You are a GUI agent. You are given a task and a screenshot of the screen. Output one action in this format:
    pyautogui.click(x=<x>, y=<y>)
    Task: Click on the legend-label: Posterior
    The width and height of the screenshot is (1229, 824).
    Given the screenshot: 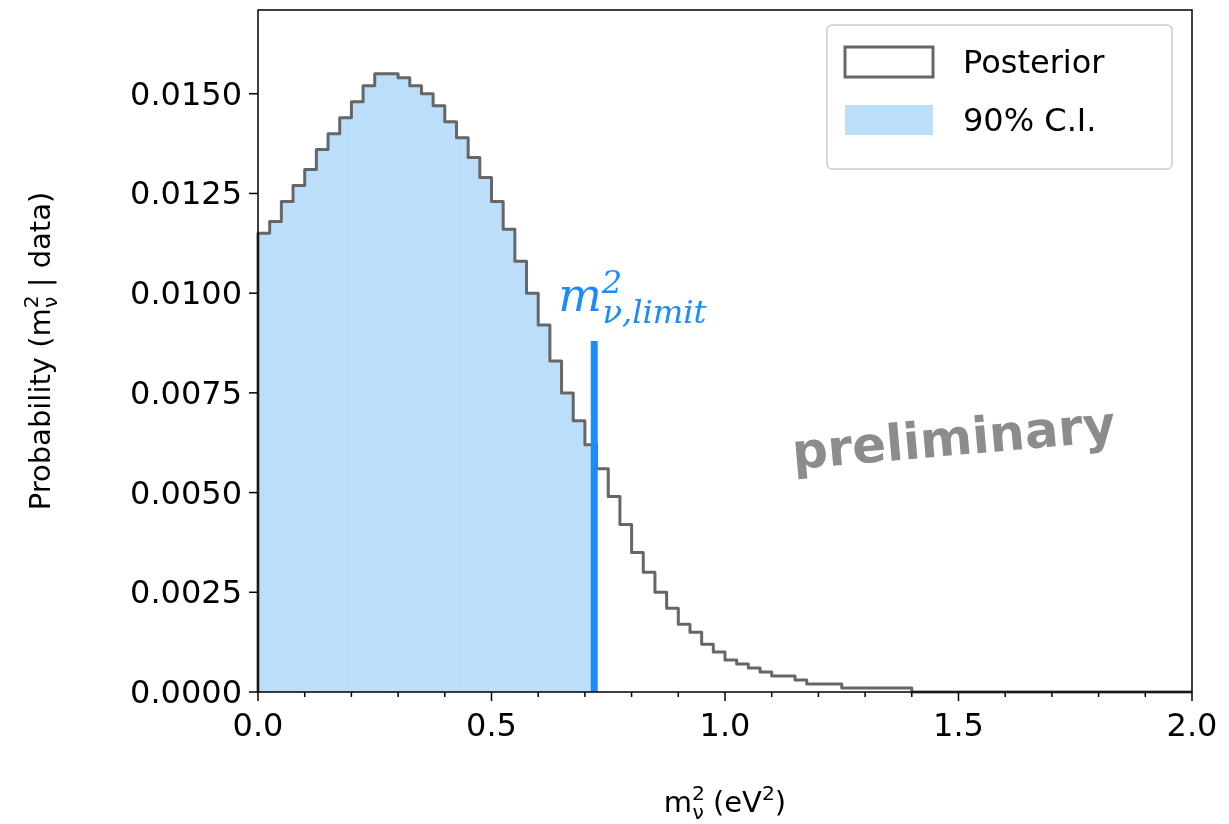 What is the action you would take?
    pyautogui.click(x=1034, y=62)
    